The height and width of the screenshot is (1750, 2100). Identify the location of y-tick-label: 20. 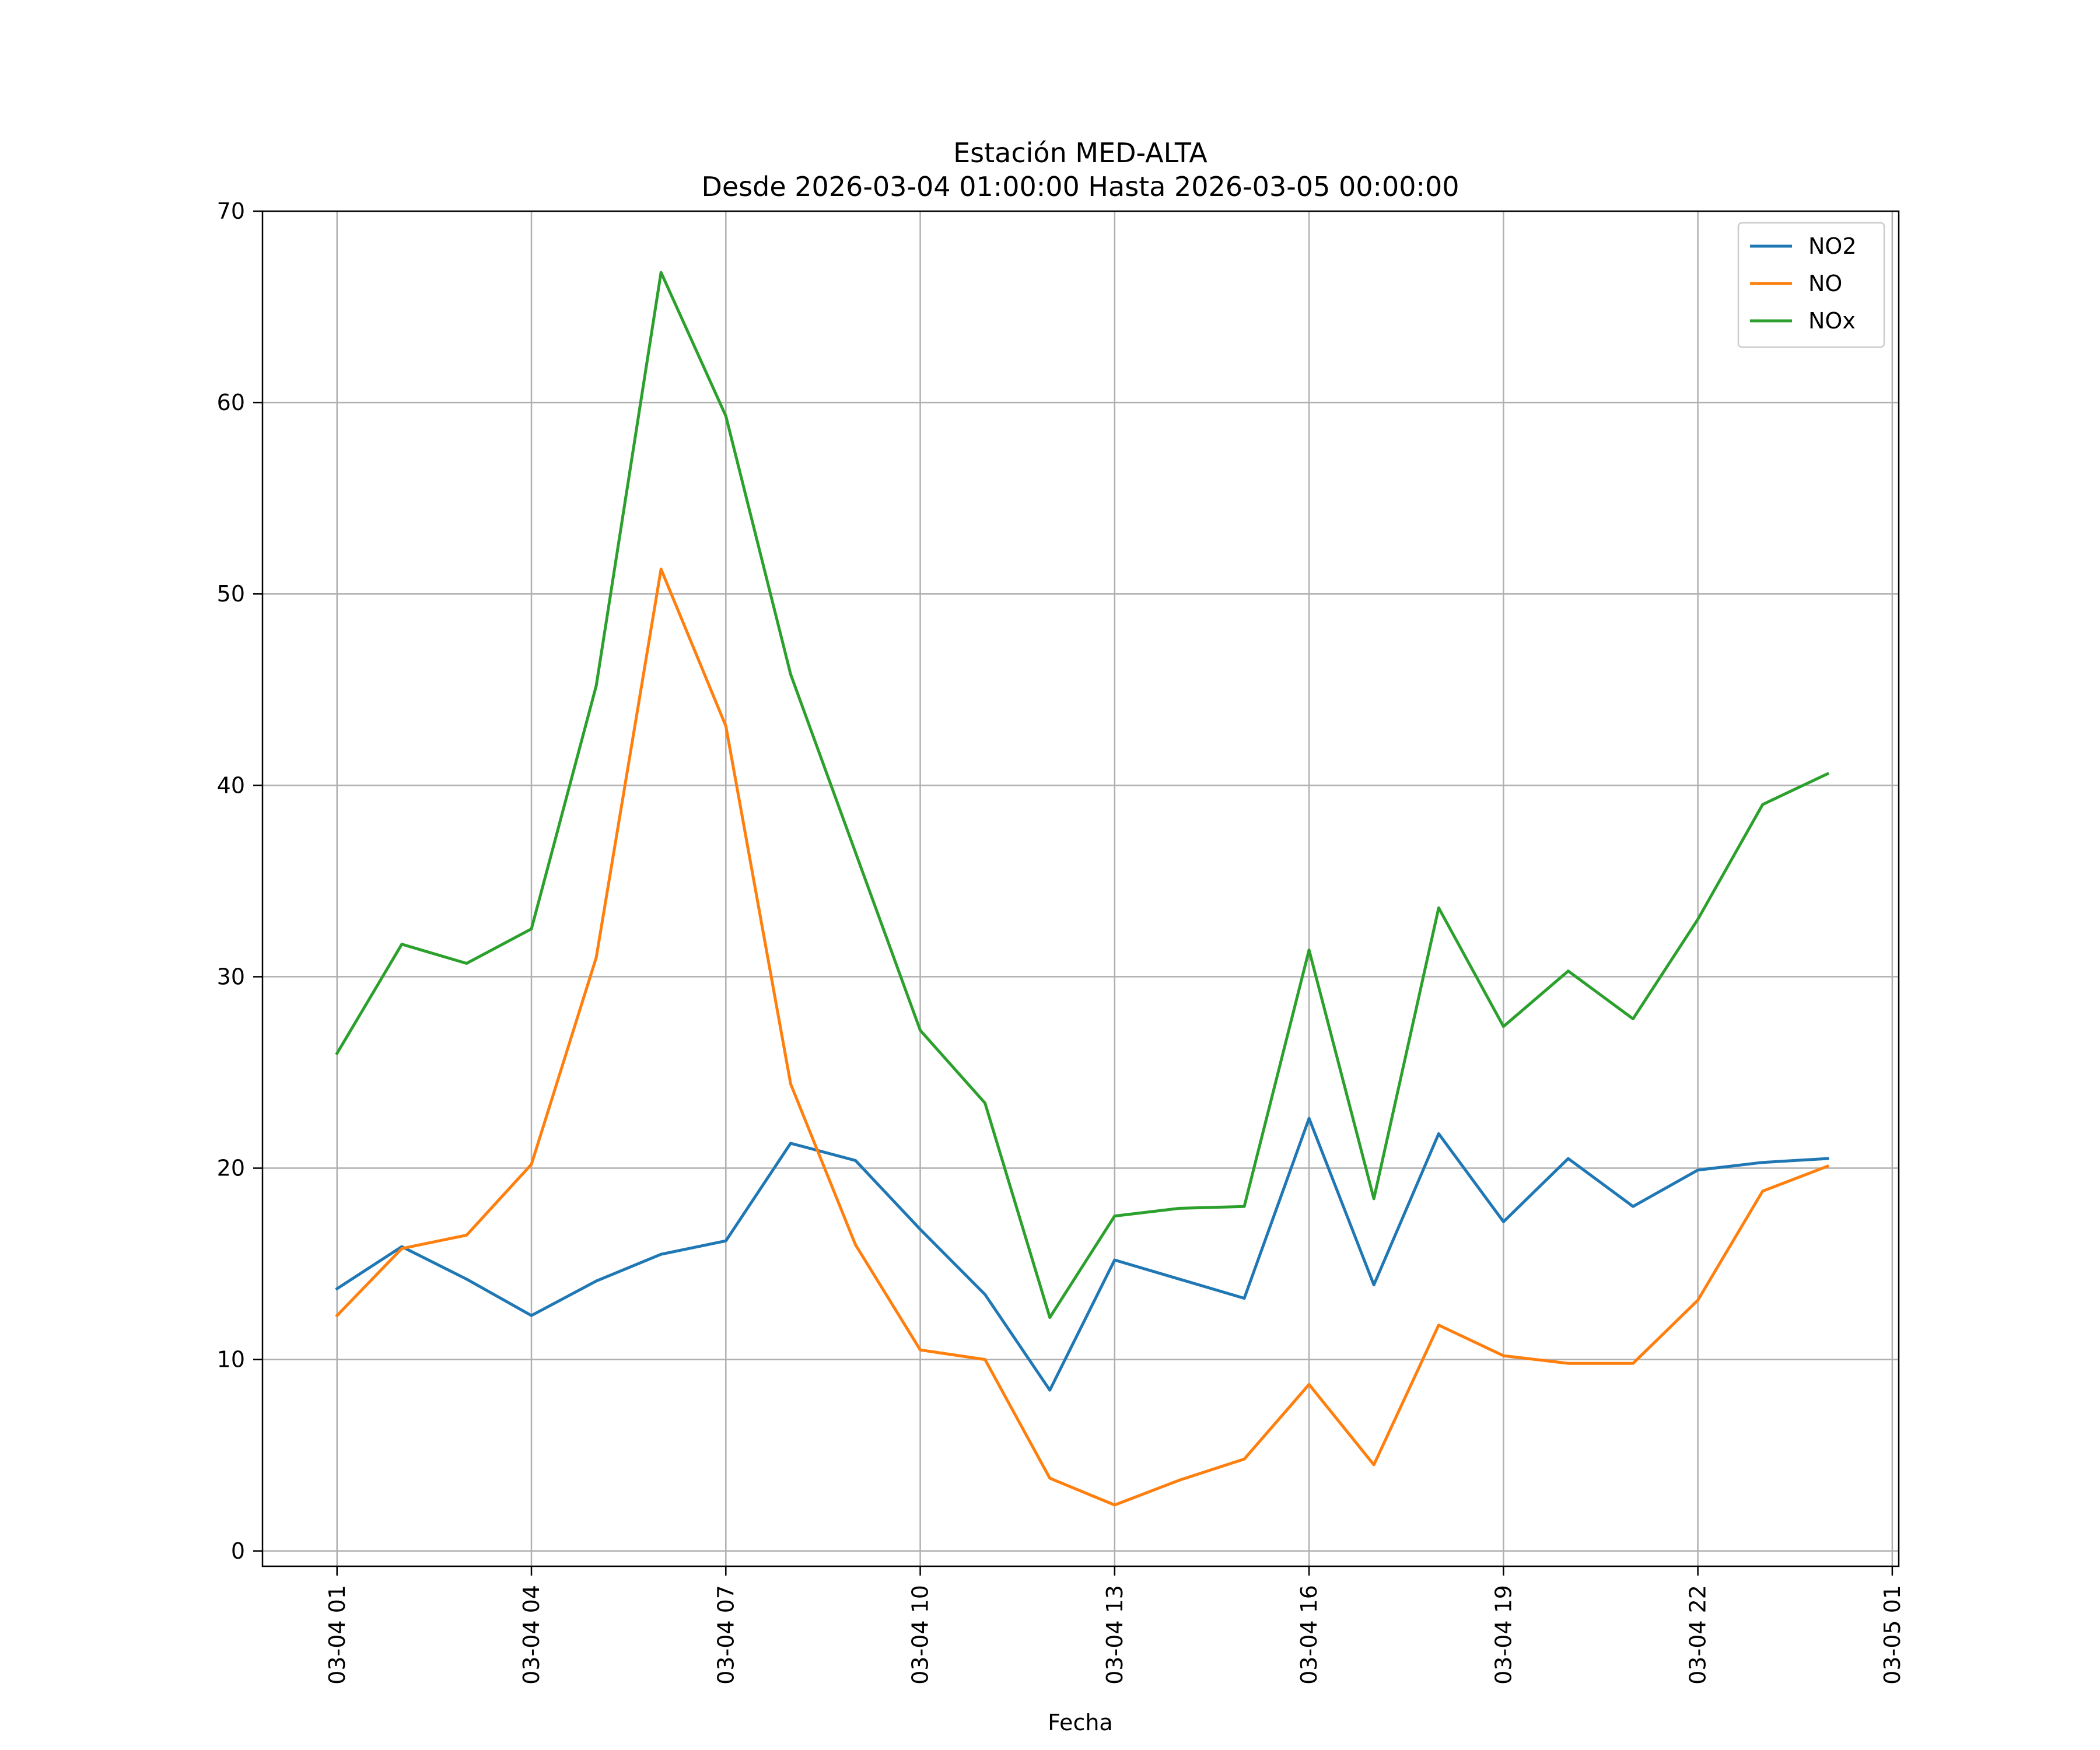
(231, 1168).